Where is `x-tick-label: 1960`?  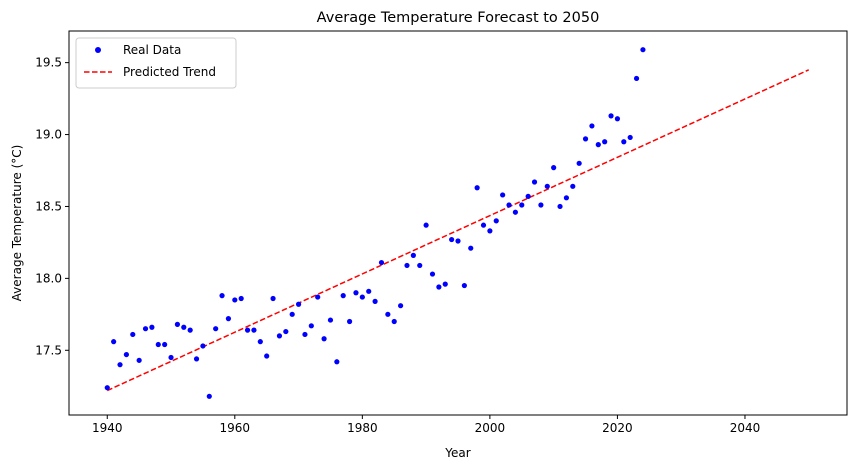 x-tick-label: 1960 is located at coordinates (235, 428).